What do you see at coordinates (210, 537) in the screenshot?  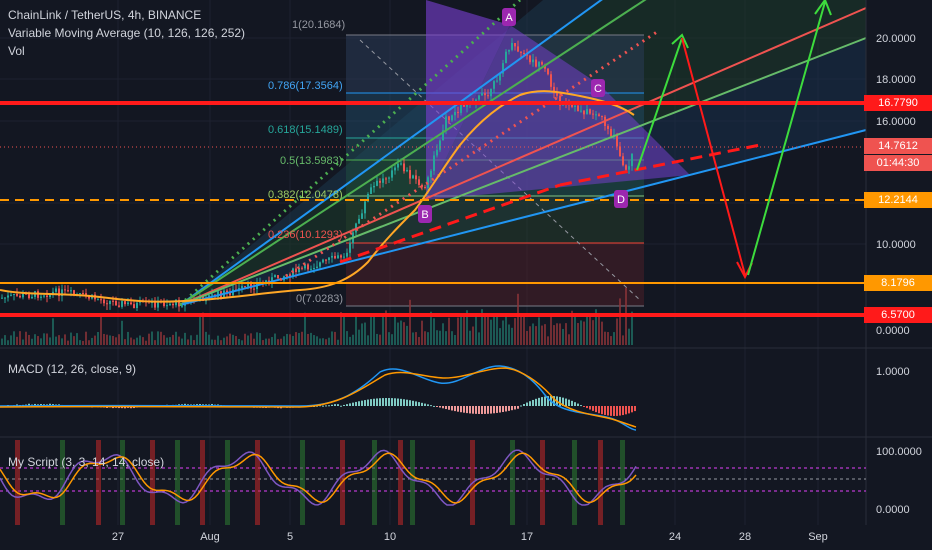 I see `x-tick: Aug` at bounding box center [210, 537].